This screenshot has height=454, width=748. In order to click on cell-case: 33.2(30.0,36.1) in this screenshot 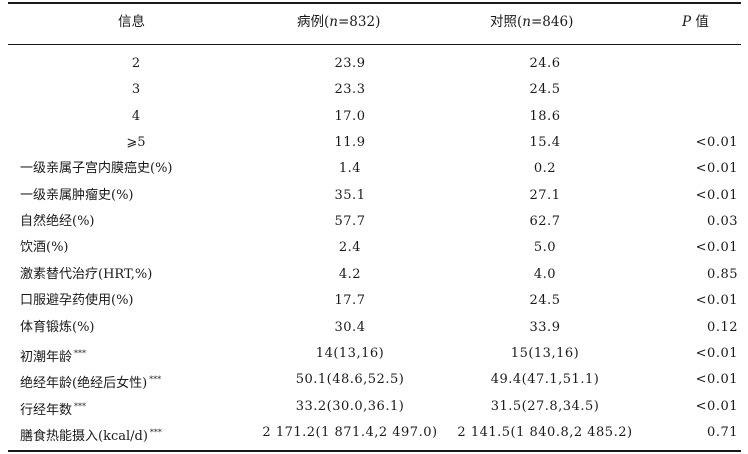, I will do `click(350, 406)`.